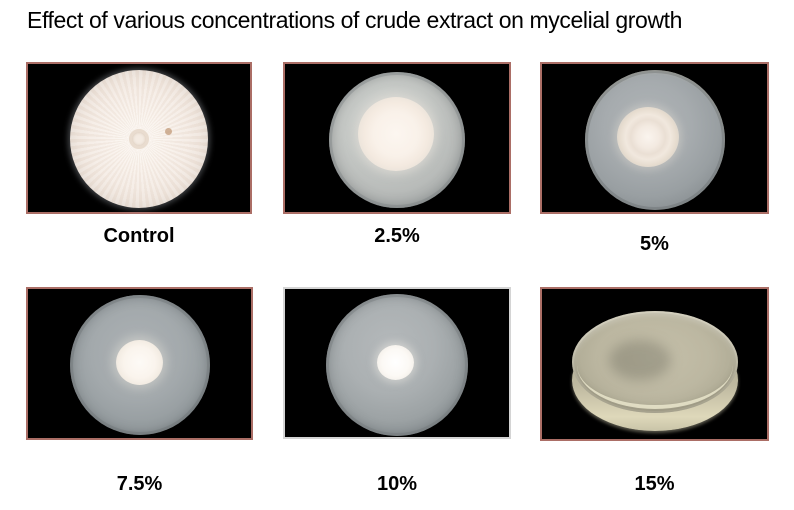 This screenshot has width=794, height=510. I want to click on photo-panel-2-5pct, so click(397, 138).